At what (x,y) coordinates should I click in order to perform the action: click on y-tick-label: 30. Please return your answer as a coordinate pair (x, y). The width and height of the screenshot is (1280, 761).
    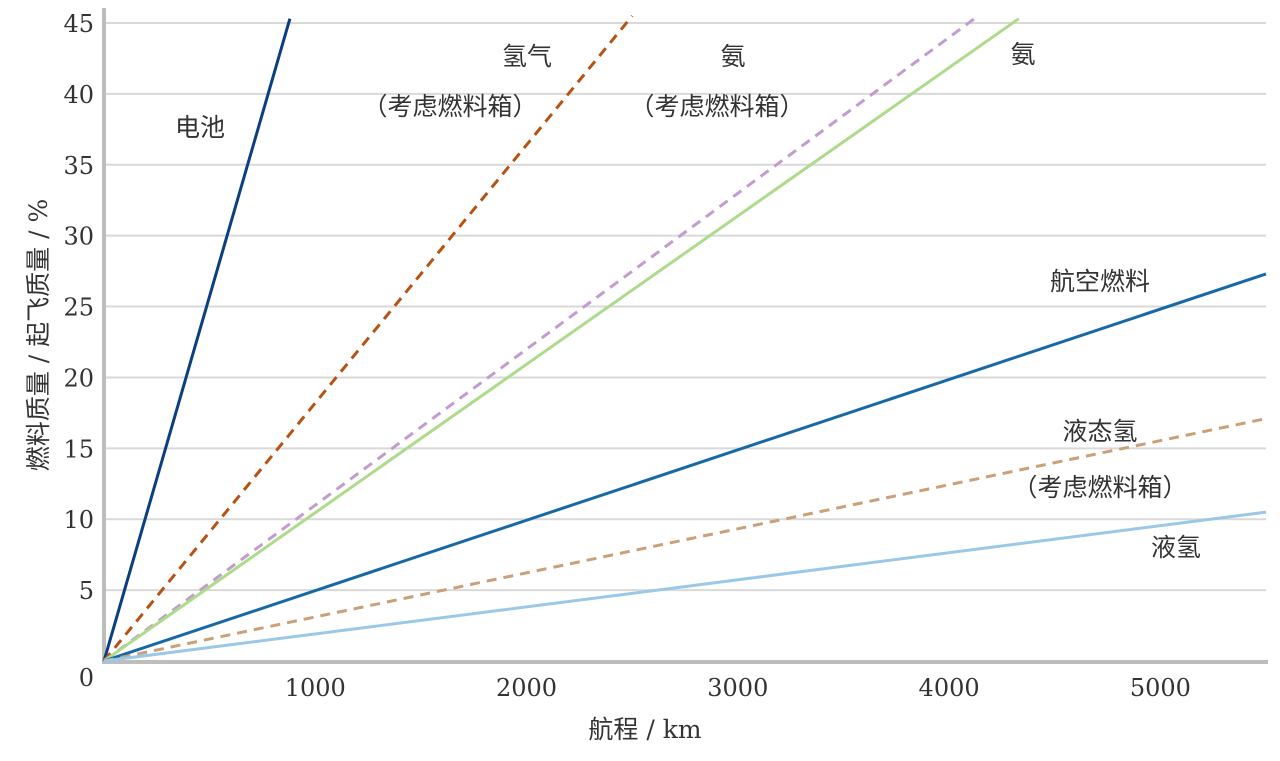
    Looking at the image, I should click on (78, 237).